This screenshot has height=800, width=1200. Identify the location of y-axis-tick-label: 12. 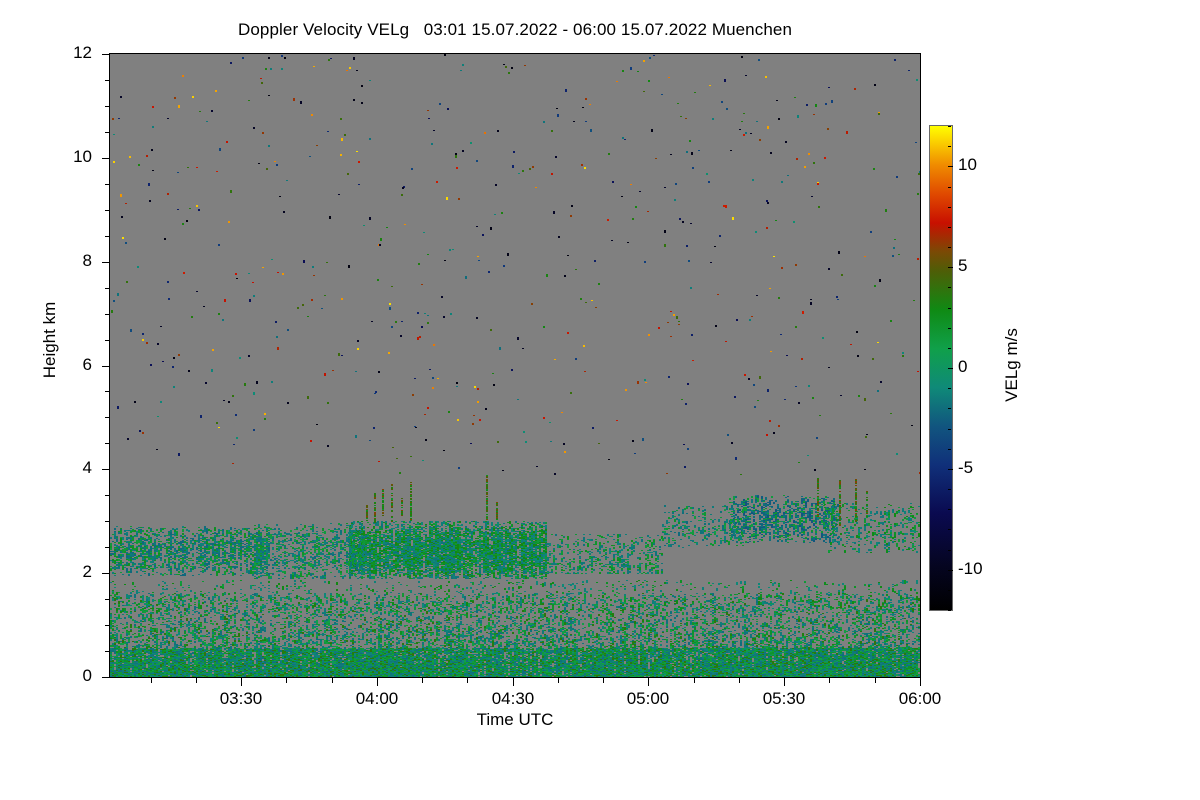
(82, 52).